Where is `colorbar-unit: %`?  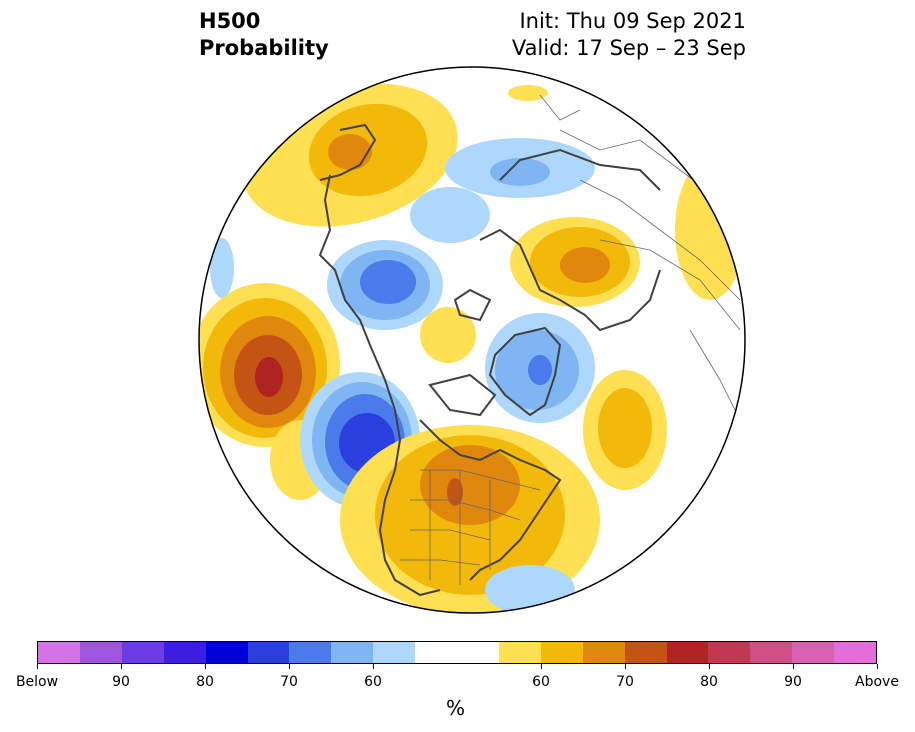 colorbar-unit: % is located at coordinates (456, 708).